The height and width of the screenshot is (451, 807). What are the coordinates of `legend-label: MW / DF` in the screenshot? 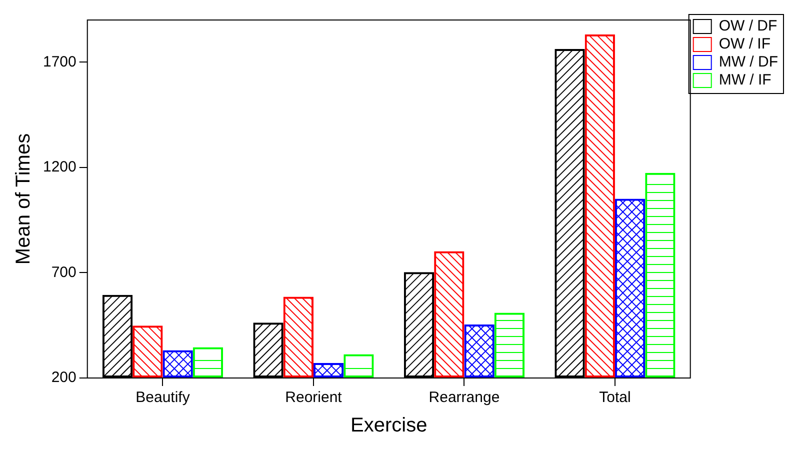 It's located at (748, 62).